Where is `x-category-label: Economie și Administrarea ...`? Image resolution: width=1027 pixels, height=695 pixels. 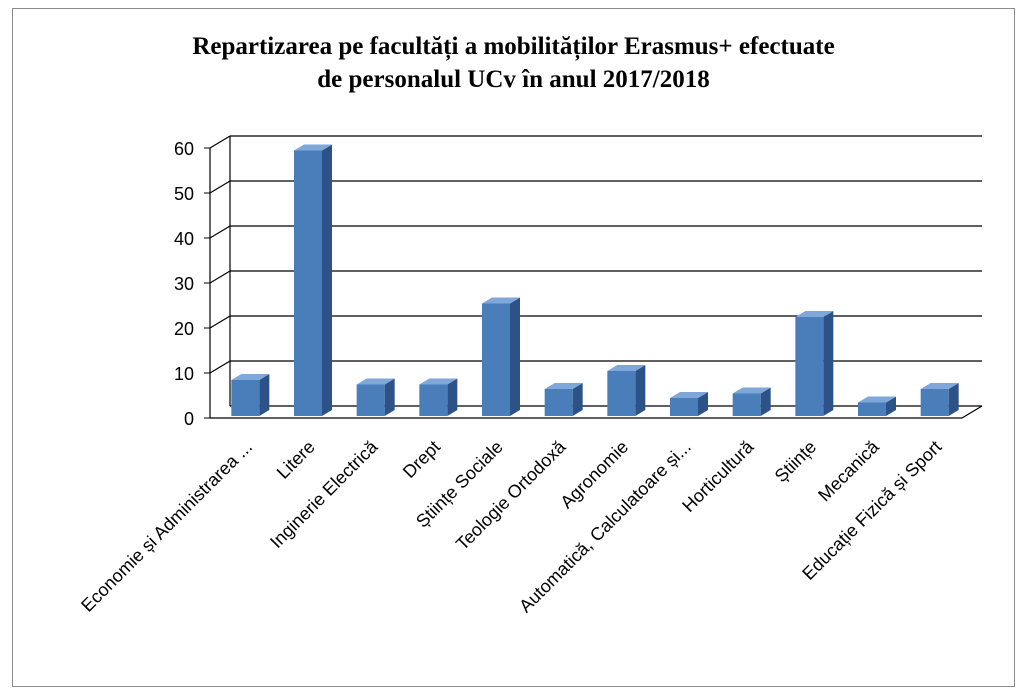 x-category-label: Economie și Administrarea ... is located at coordinates (166, 526).